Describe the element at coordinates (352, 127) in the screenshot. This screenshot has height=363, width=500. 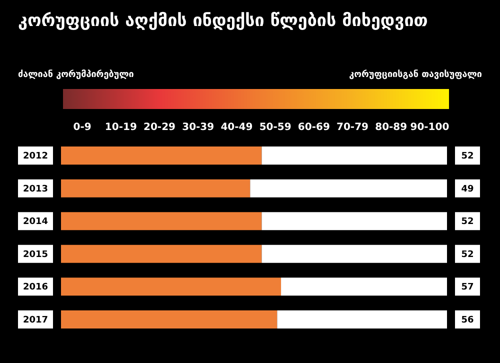
I see `text: 70-79` at that location.